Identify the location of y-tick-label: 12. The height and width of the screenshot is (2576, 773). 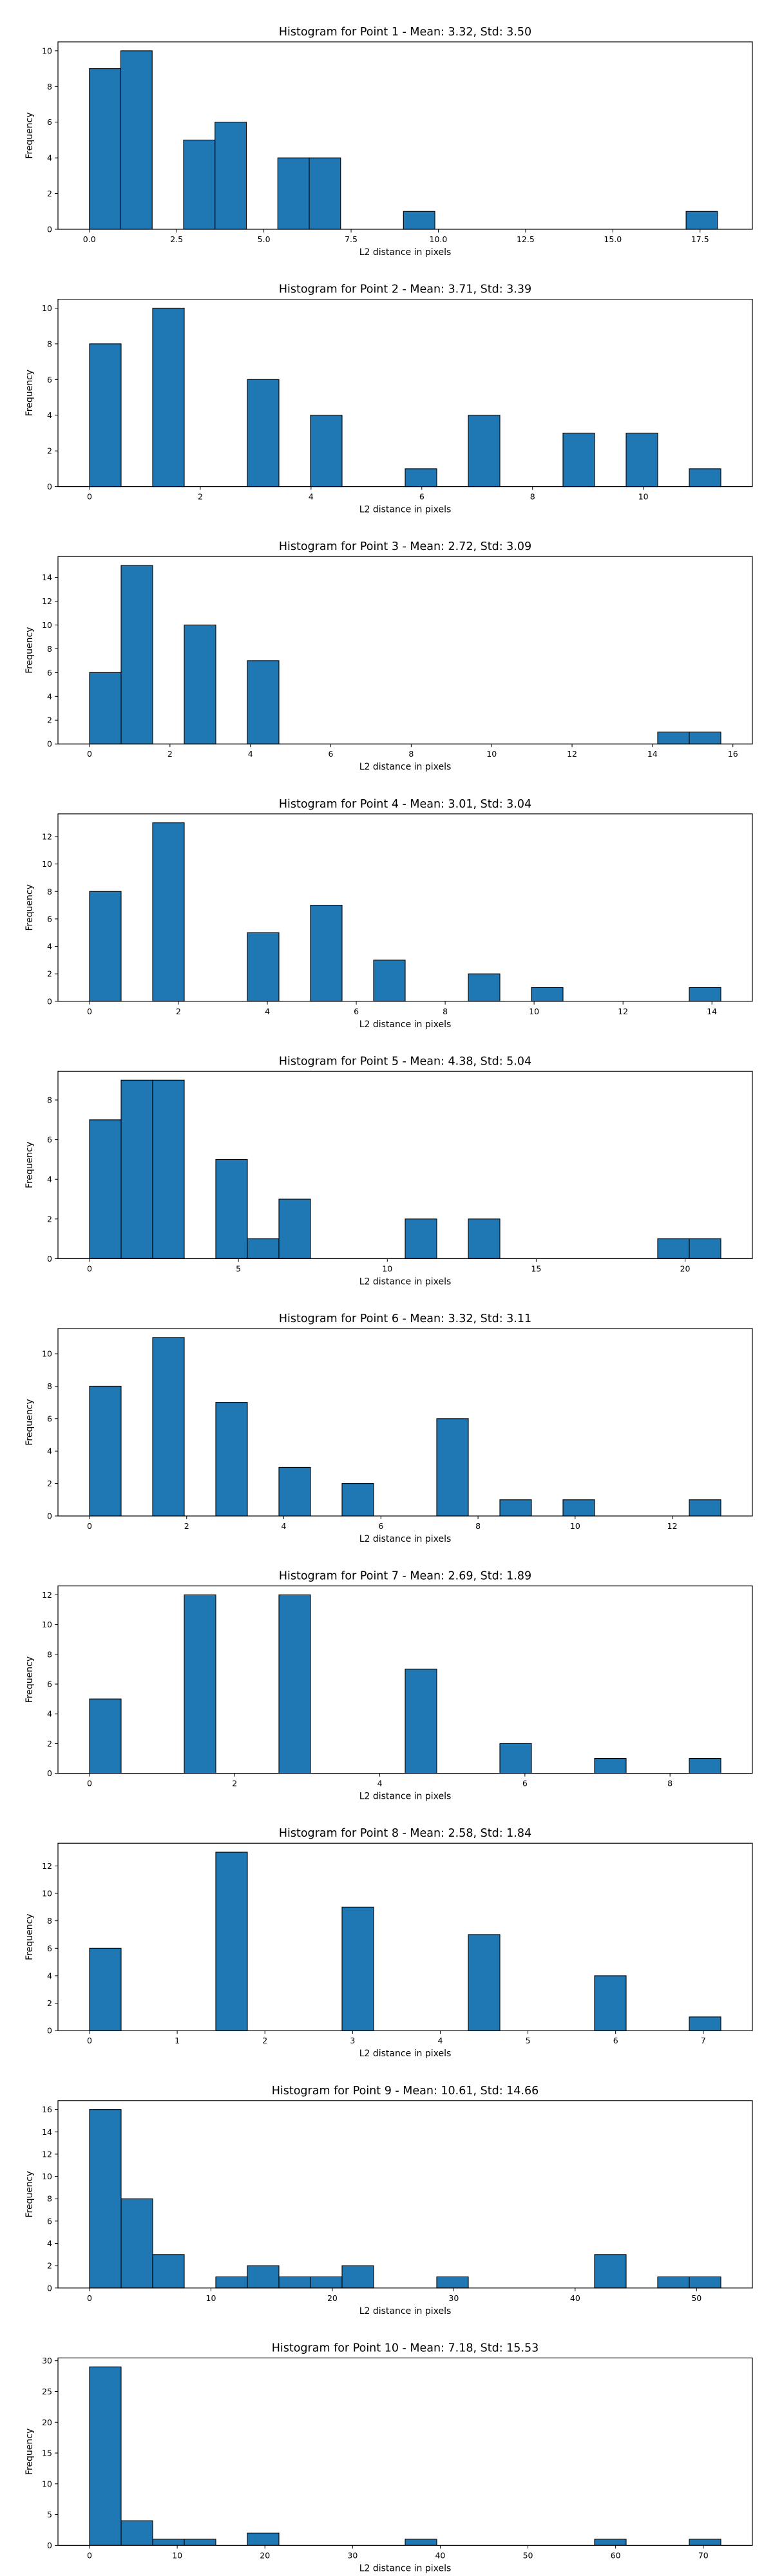
(47, 601).